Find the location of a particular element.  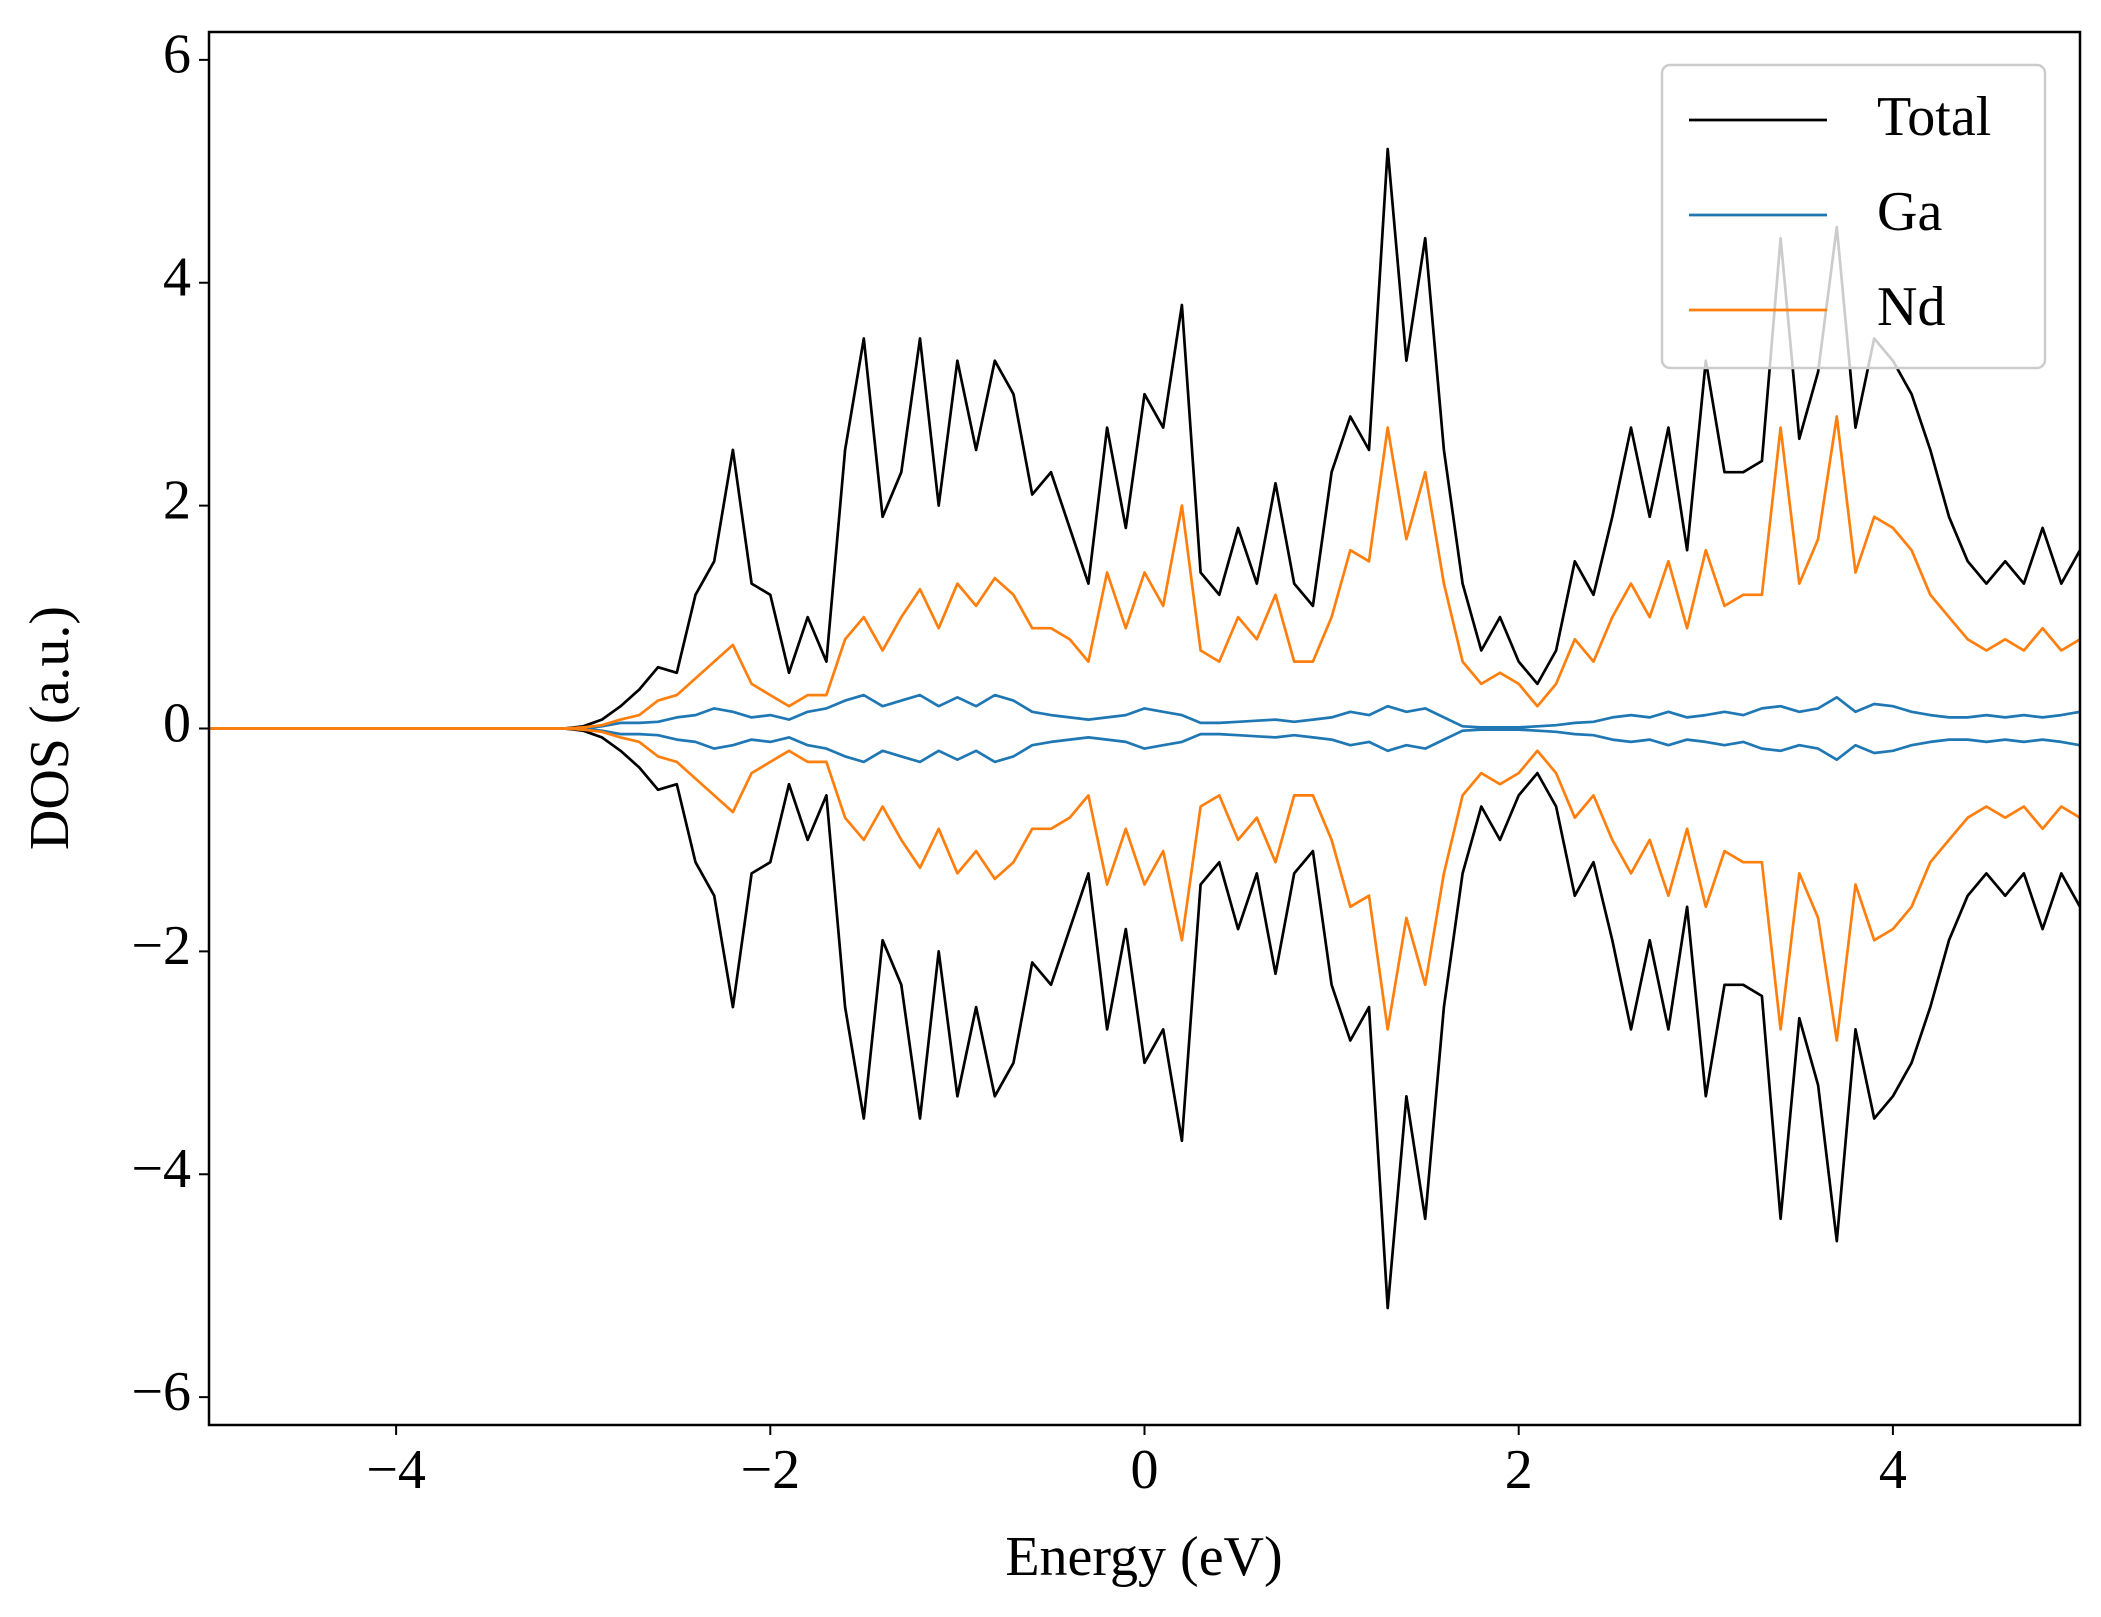

y-tick-label: 0 is located at coordinates (177, 723).